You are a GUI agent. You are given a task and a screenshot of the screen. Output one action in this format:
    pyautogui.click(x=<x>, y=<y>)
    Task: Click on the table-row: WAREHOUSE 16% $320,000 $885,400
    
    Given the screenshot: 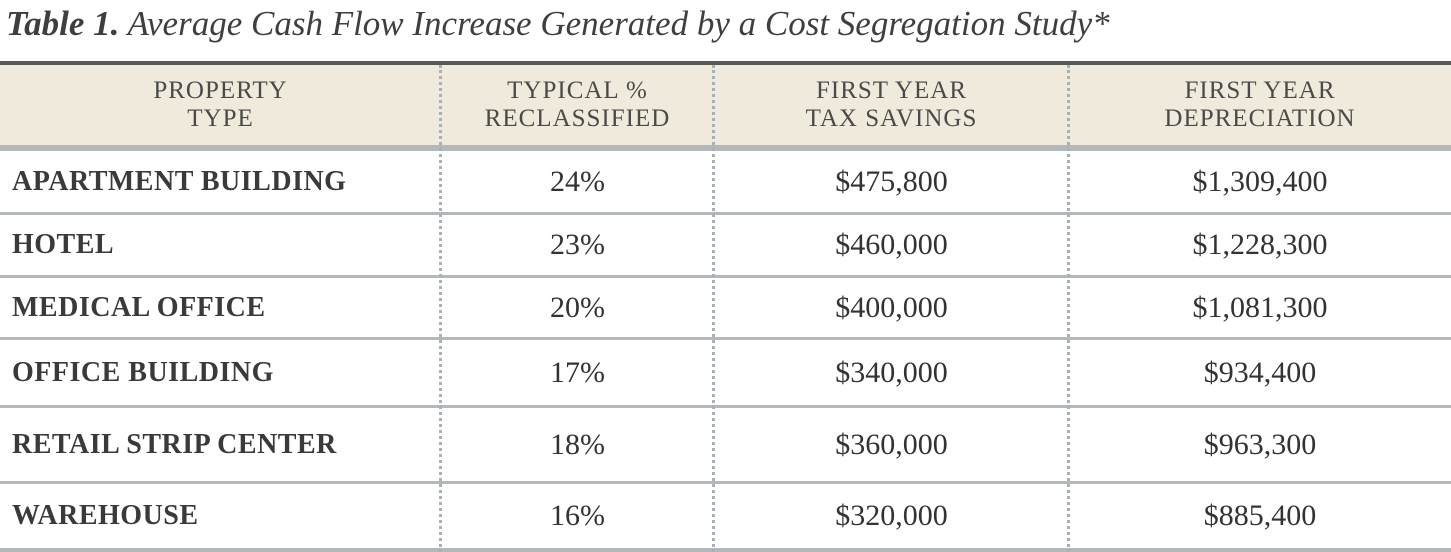 What is the action you would take?
    pyautogui.click(x=725, y=516)
    